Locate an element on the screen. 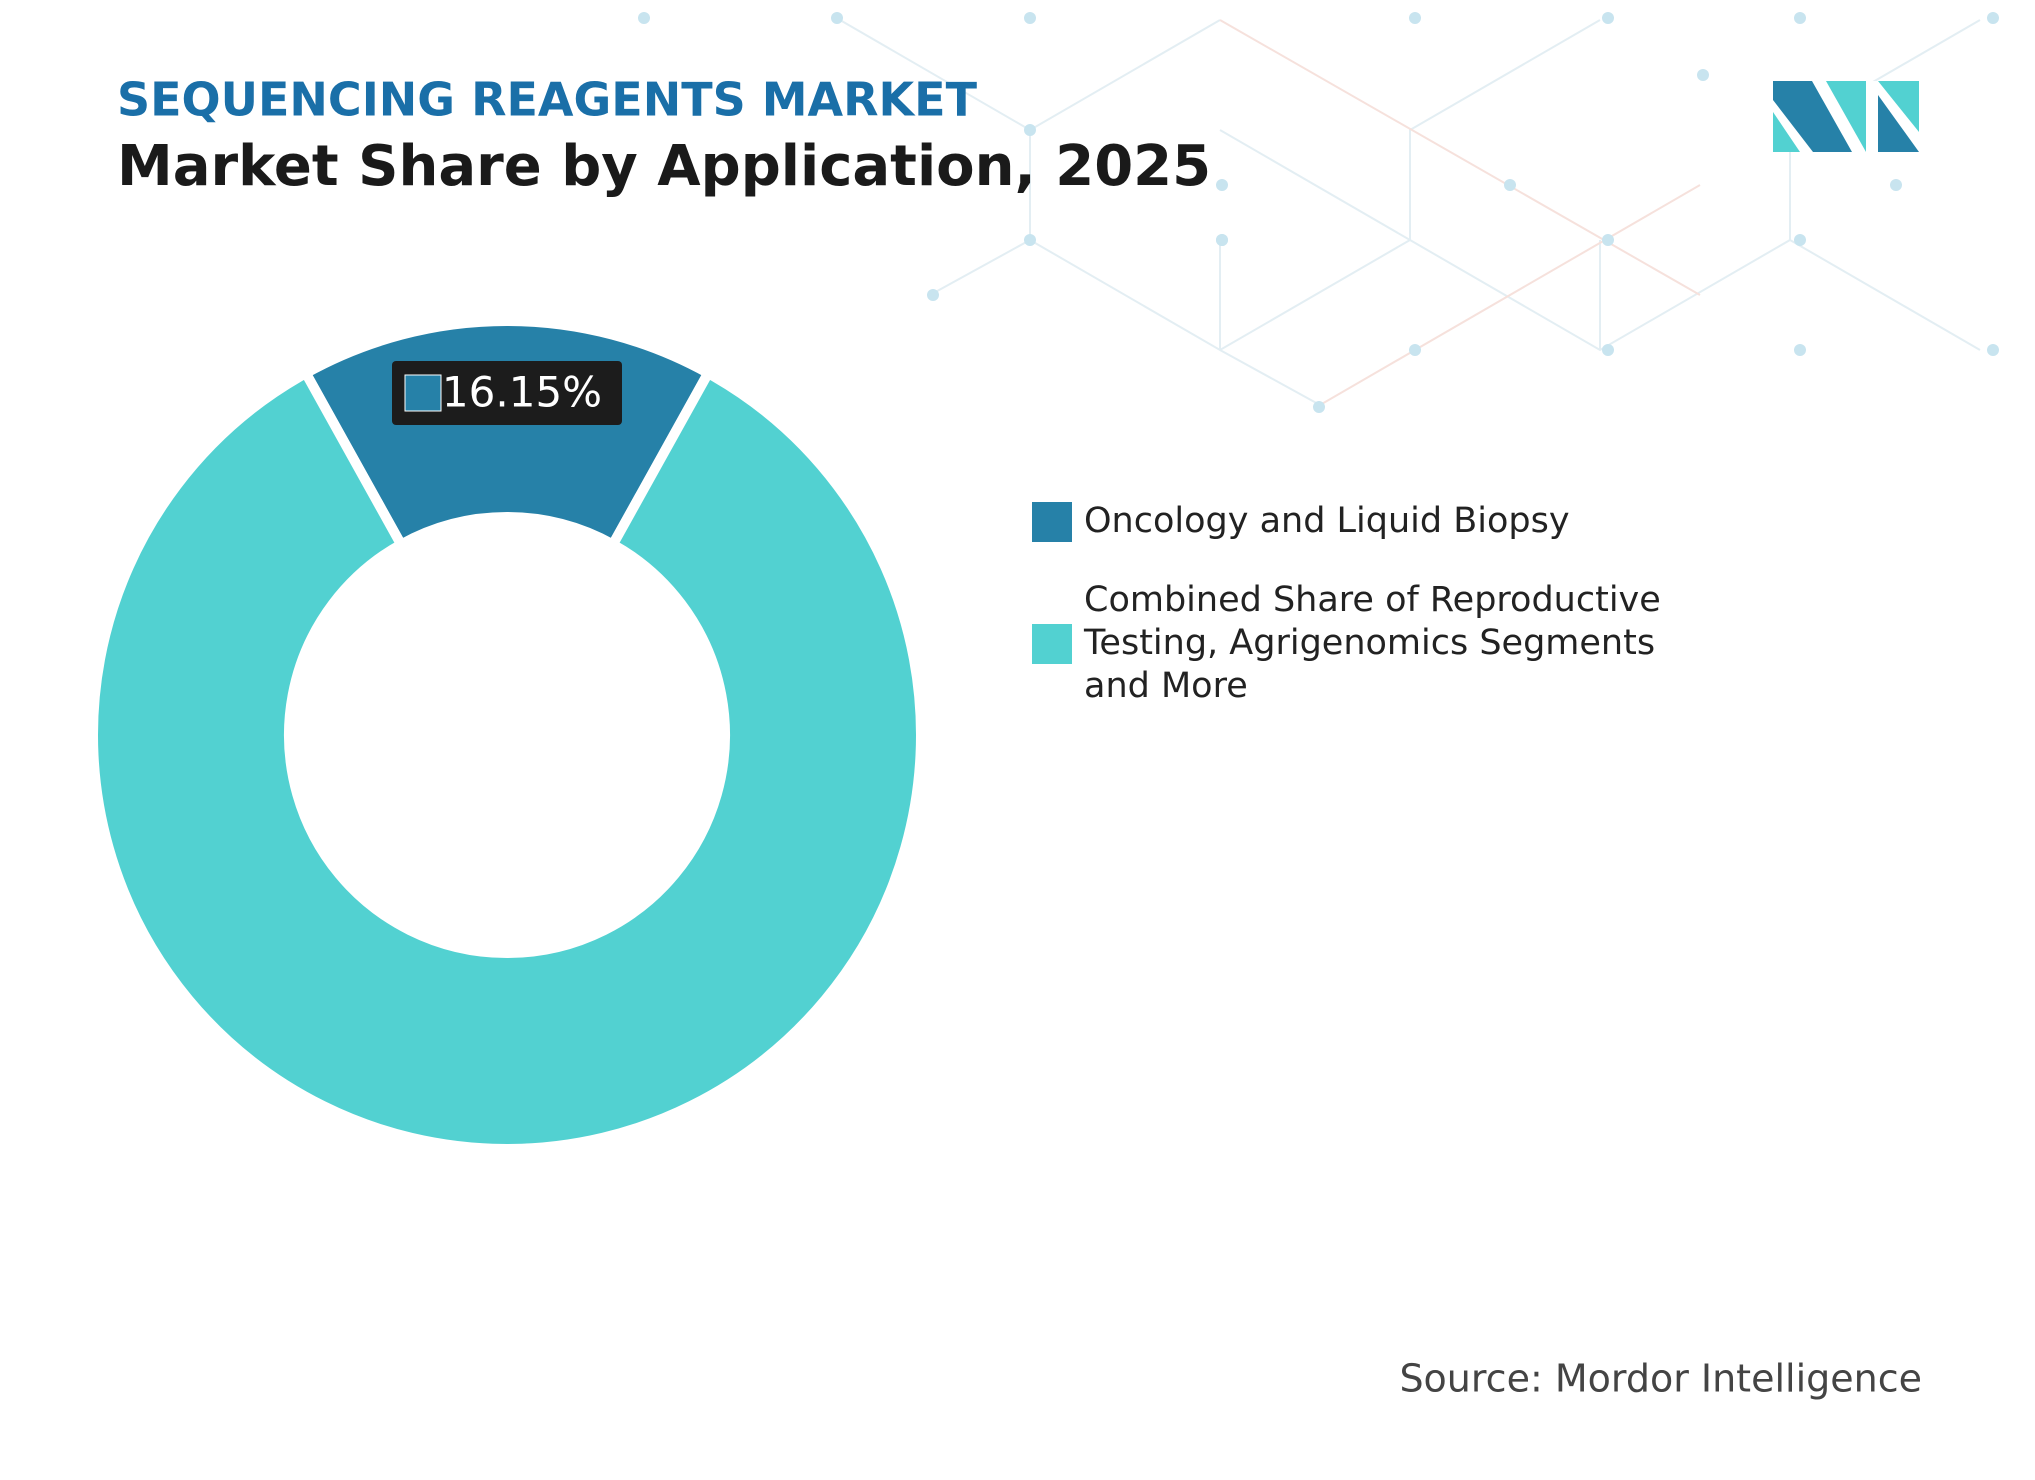 The height and width of the screenshot is (1480, 2035). data-label-bg is located at coordinates (507, 393).